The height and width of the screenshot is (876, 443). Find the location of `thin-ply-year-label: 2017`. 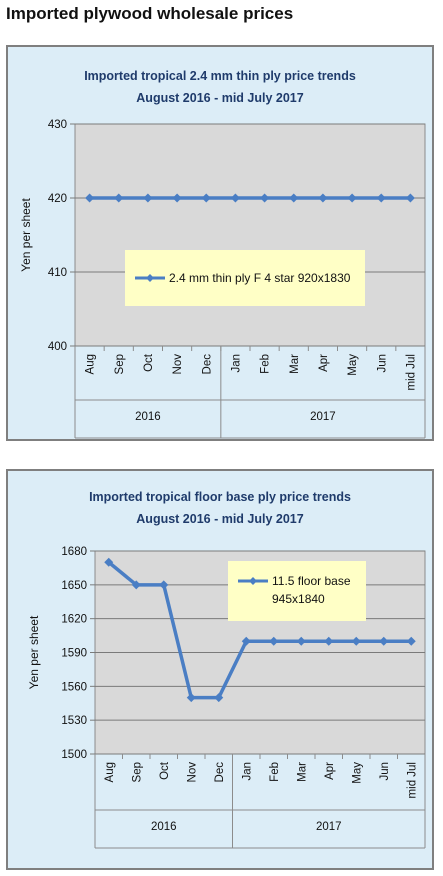

thin-ply-year-label: 2017 is located at coordinates (323, 417).